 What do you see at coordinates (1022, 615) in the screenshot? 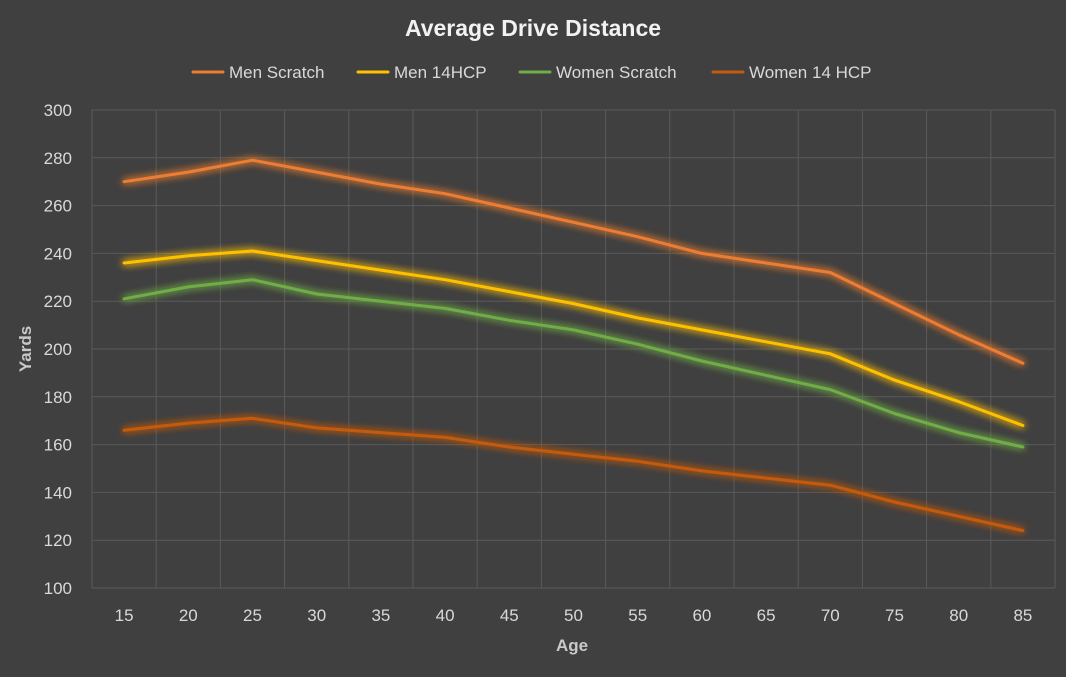
I see `x-tick-label: 85` at bounding box center [1022, 615].